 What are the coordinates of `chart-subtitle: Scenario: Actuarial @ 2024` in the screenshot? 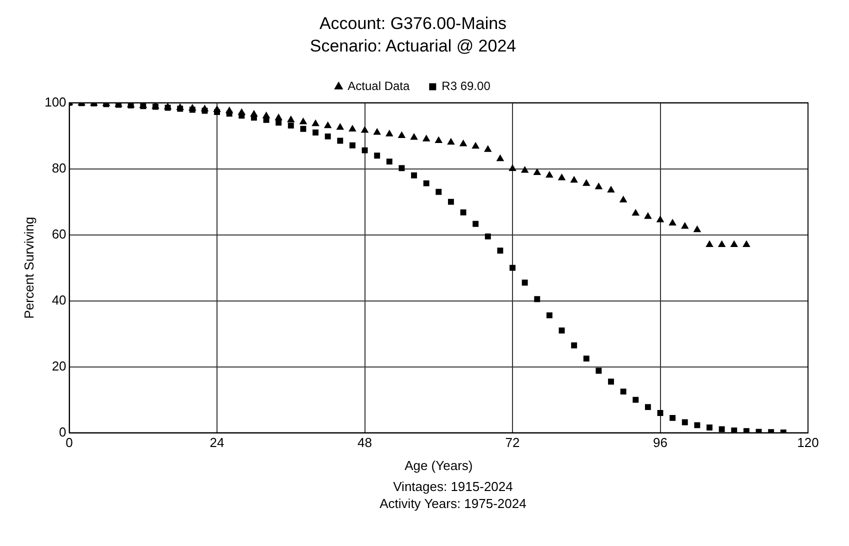 It's located at (413, 46).